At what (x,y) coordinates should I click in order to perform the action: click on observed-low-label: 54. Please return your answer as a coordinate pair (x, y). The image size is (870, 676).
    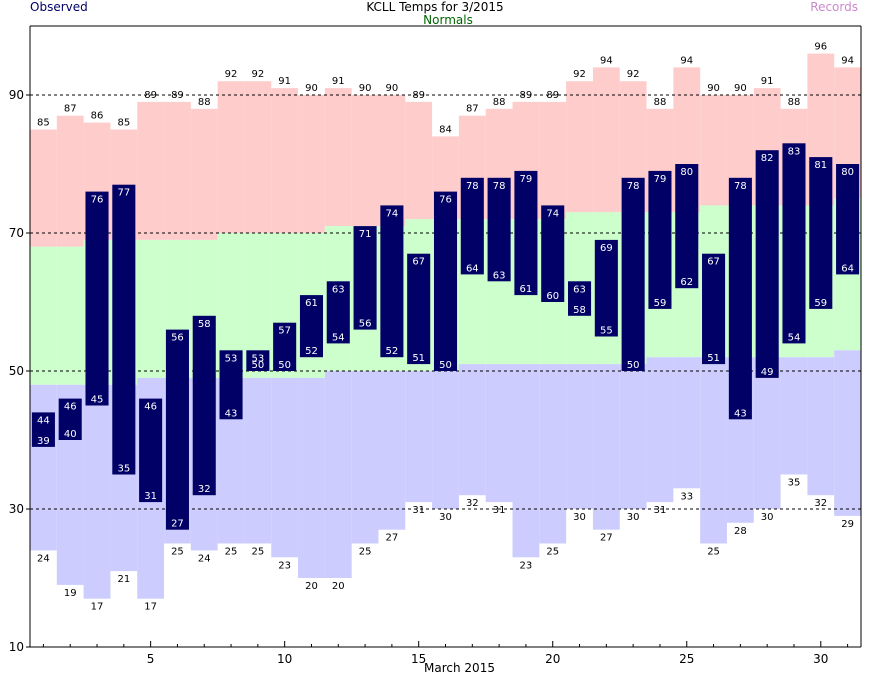
    Looking at the image, I should click on (338, 337).